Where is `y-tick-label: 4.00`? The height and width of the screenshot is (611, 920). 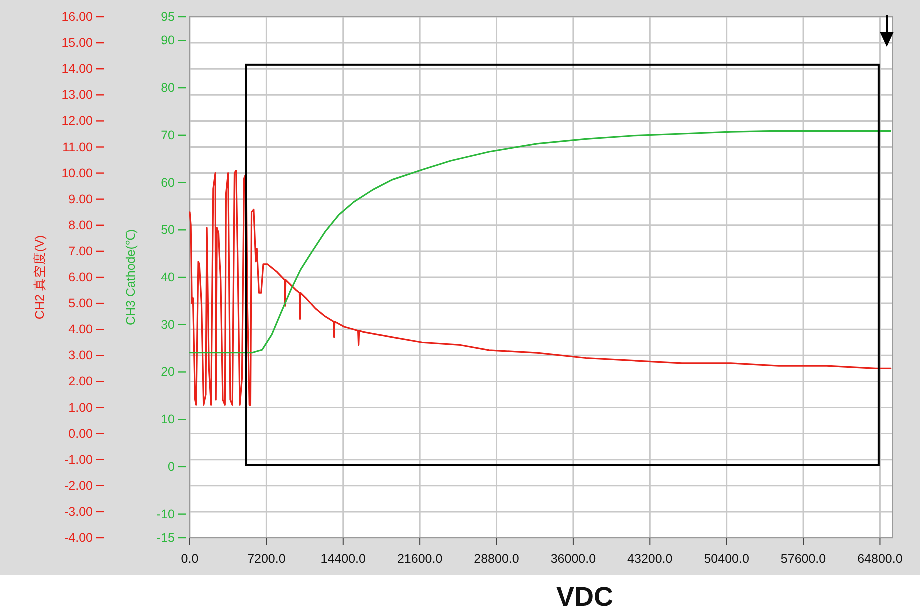
y-tick-label: 4.00 is located at coordinates (81, 329).